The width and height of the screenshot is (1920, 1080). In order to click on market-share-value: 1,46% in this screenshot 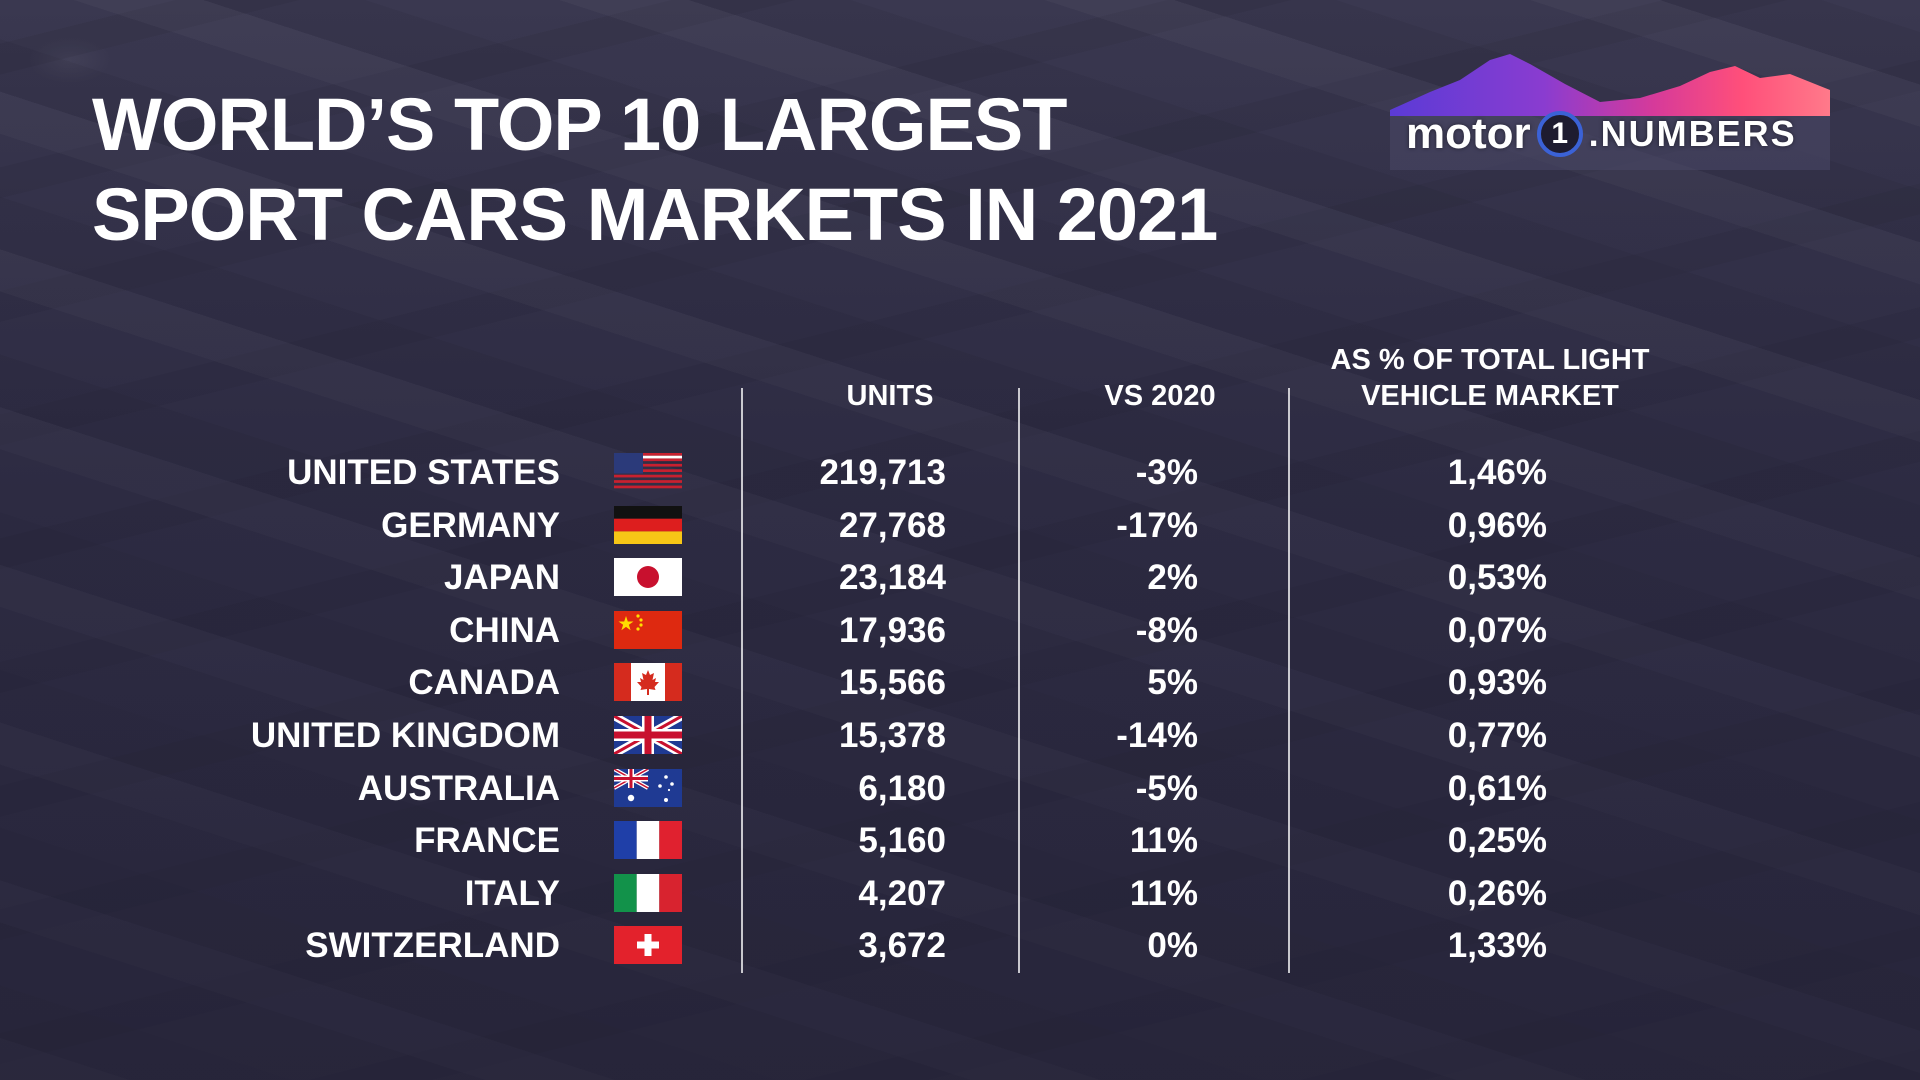, I will do `click(1497, 472)`.